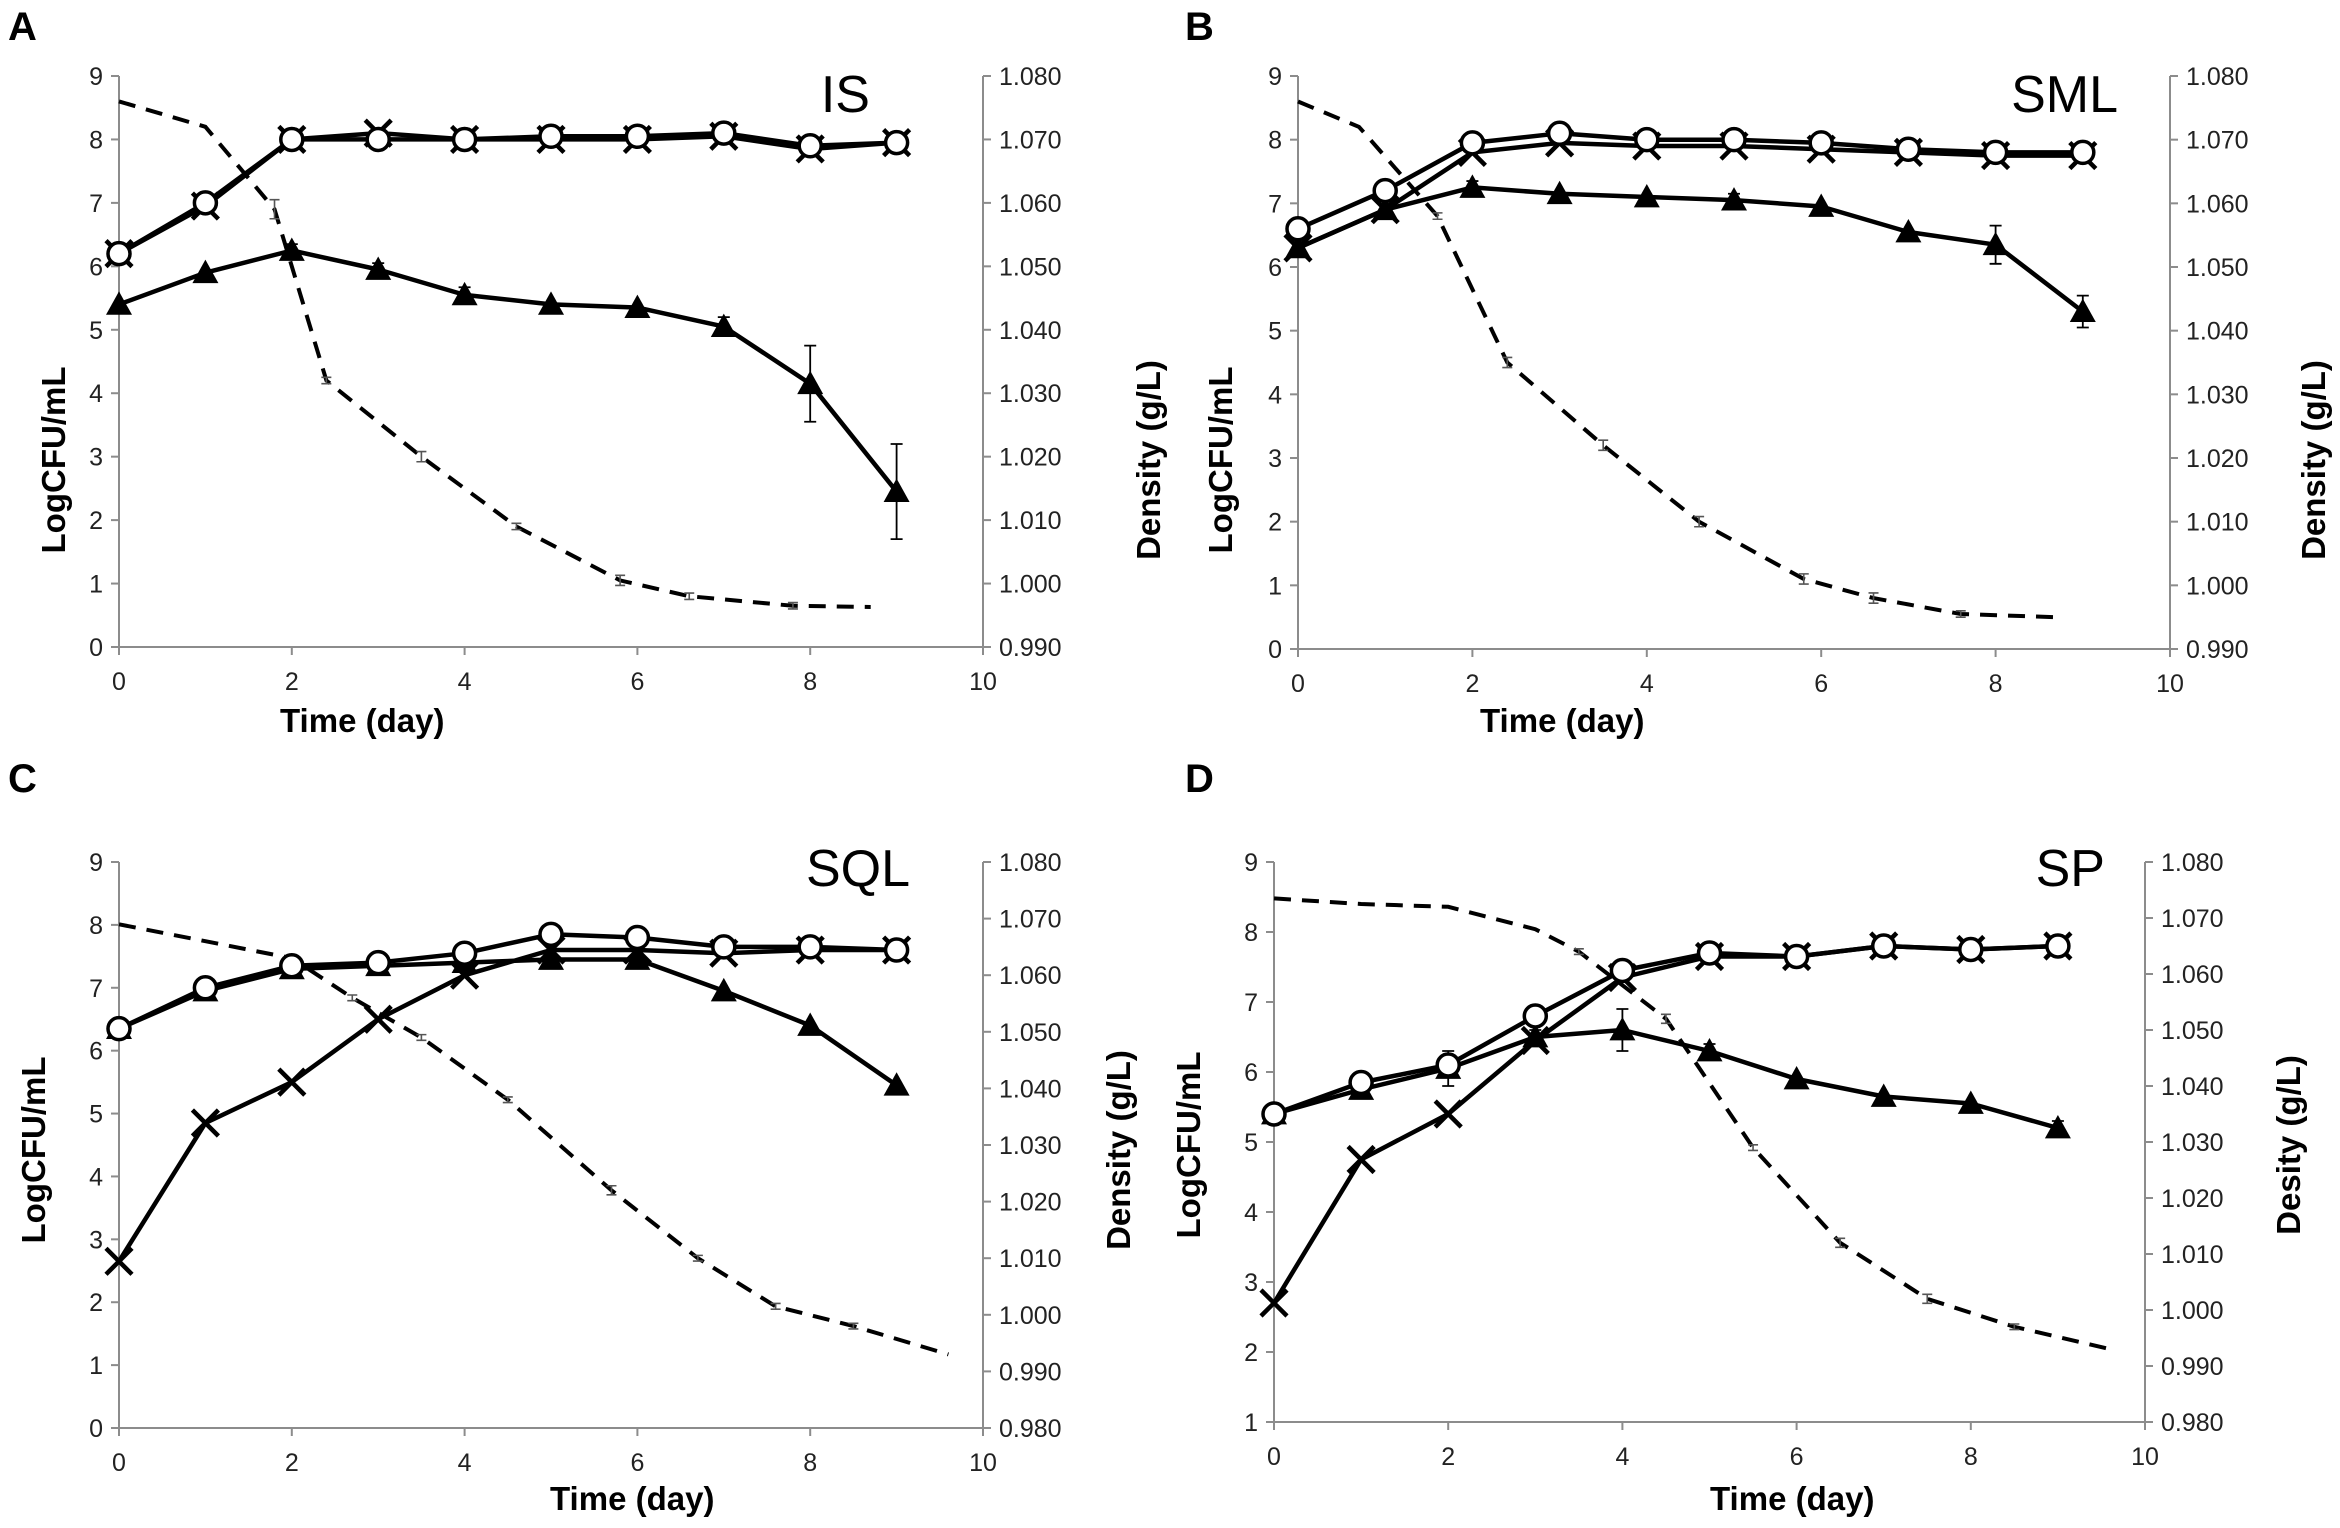 This screenshot has height=1528, width=2340. I want to click on y2-tick-label: 1.080, so click(1030, 863).